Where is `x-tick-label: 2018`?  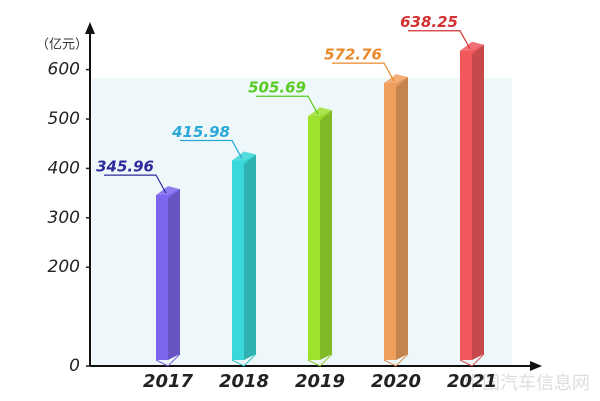 x-tick-label: 2018 is located at coordinates (244, 381).